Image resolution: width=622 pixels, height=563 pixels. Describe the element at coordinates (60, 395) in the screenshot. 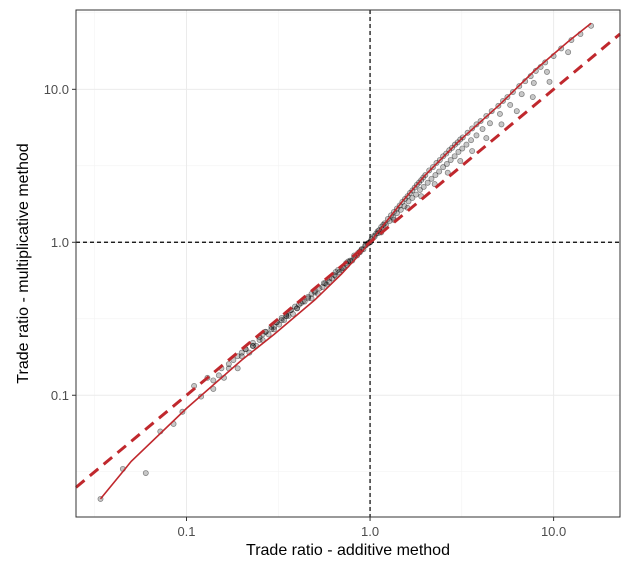

I see `y-tick-label: 0.1` at that location.